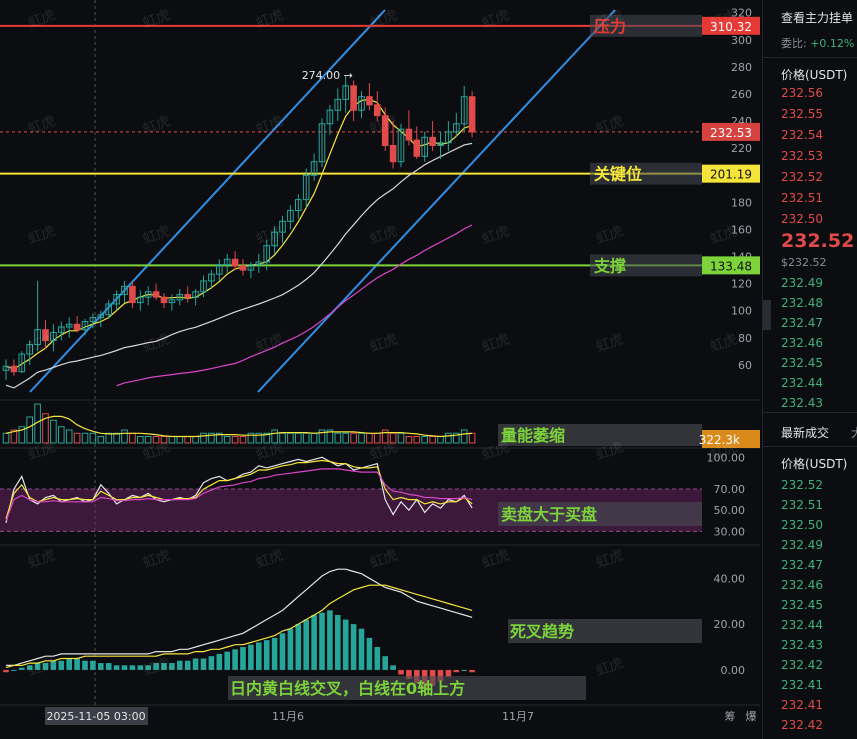 This screenshot has width=857, height=739. I want to click on macd-annotation: 死叉趋势, so click(542, 631).